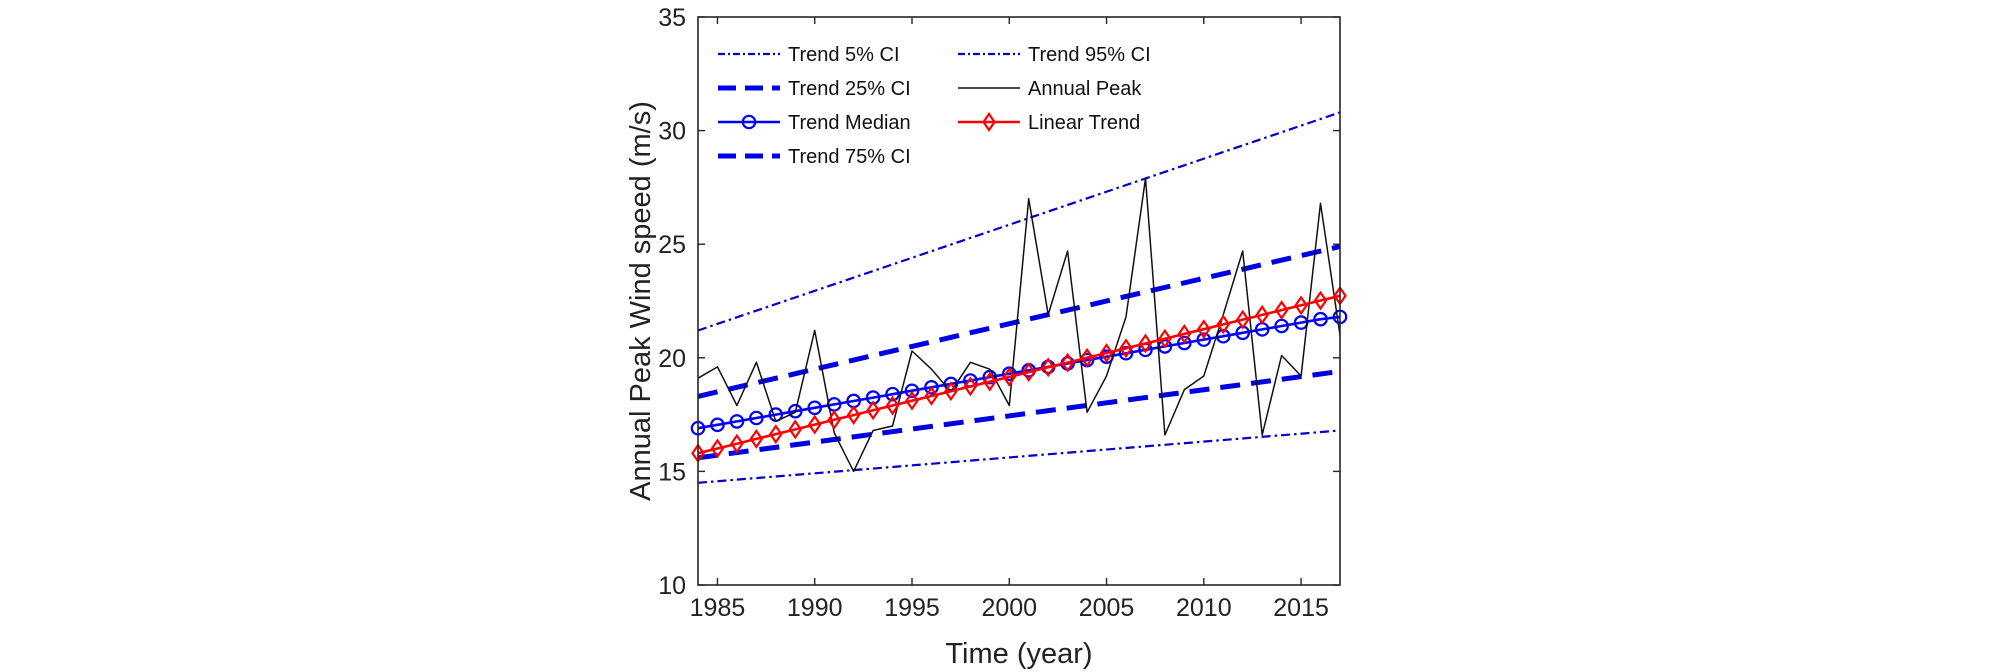 The image size is (2008, 672). I want to click on series-trend-median, so click(1019, 372).